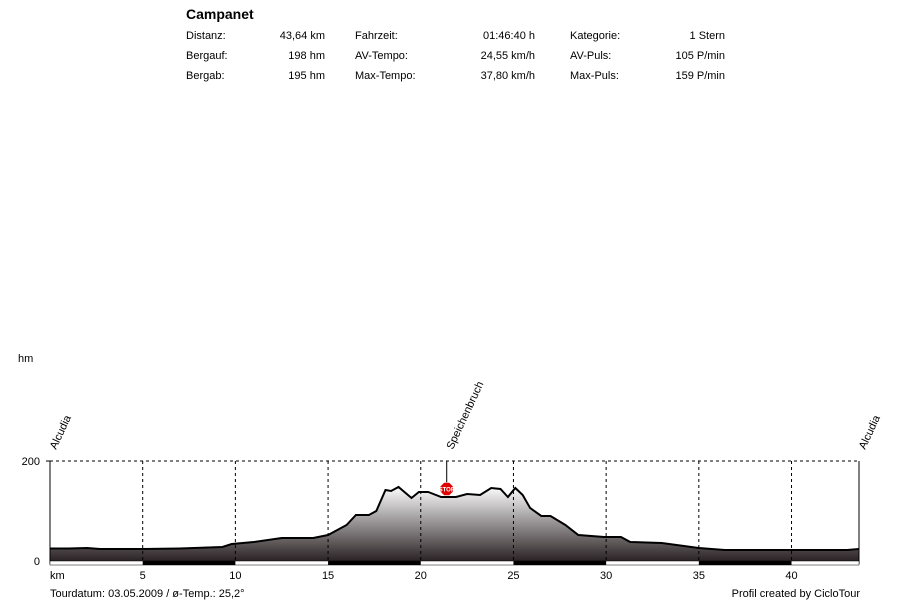 This screenshot has width=910, height=600. Describe the element at coordinates (454, 563) in the screenshot. I see `km-bar` at that location.